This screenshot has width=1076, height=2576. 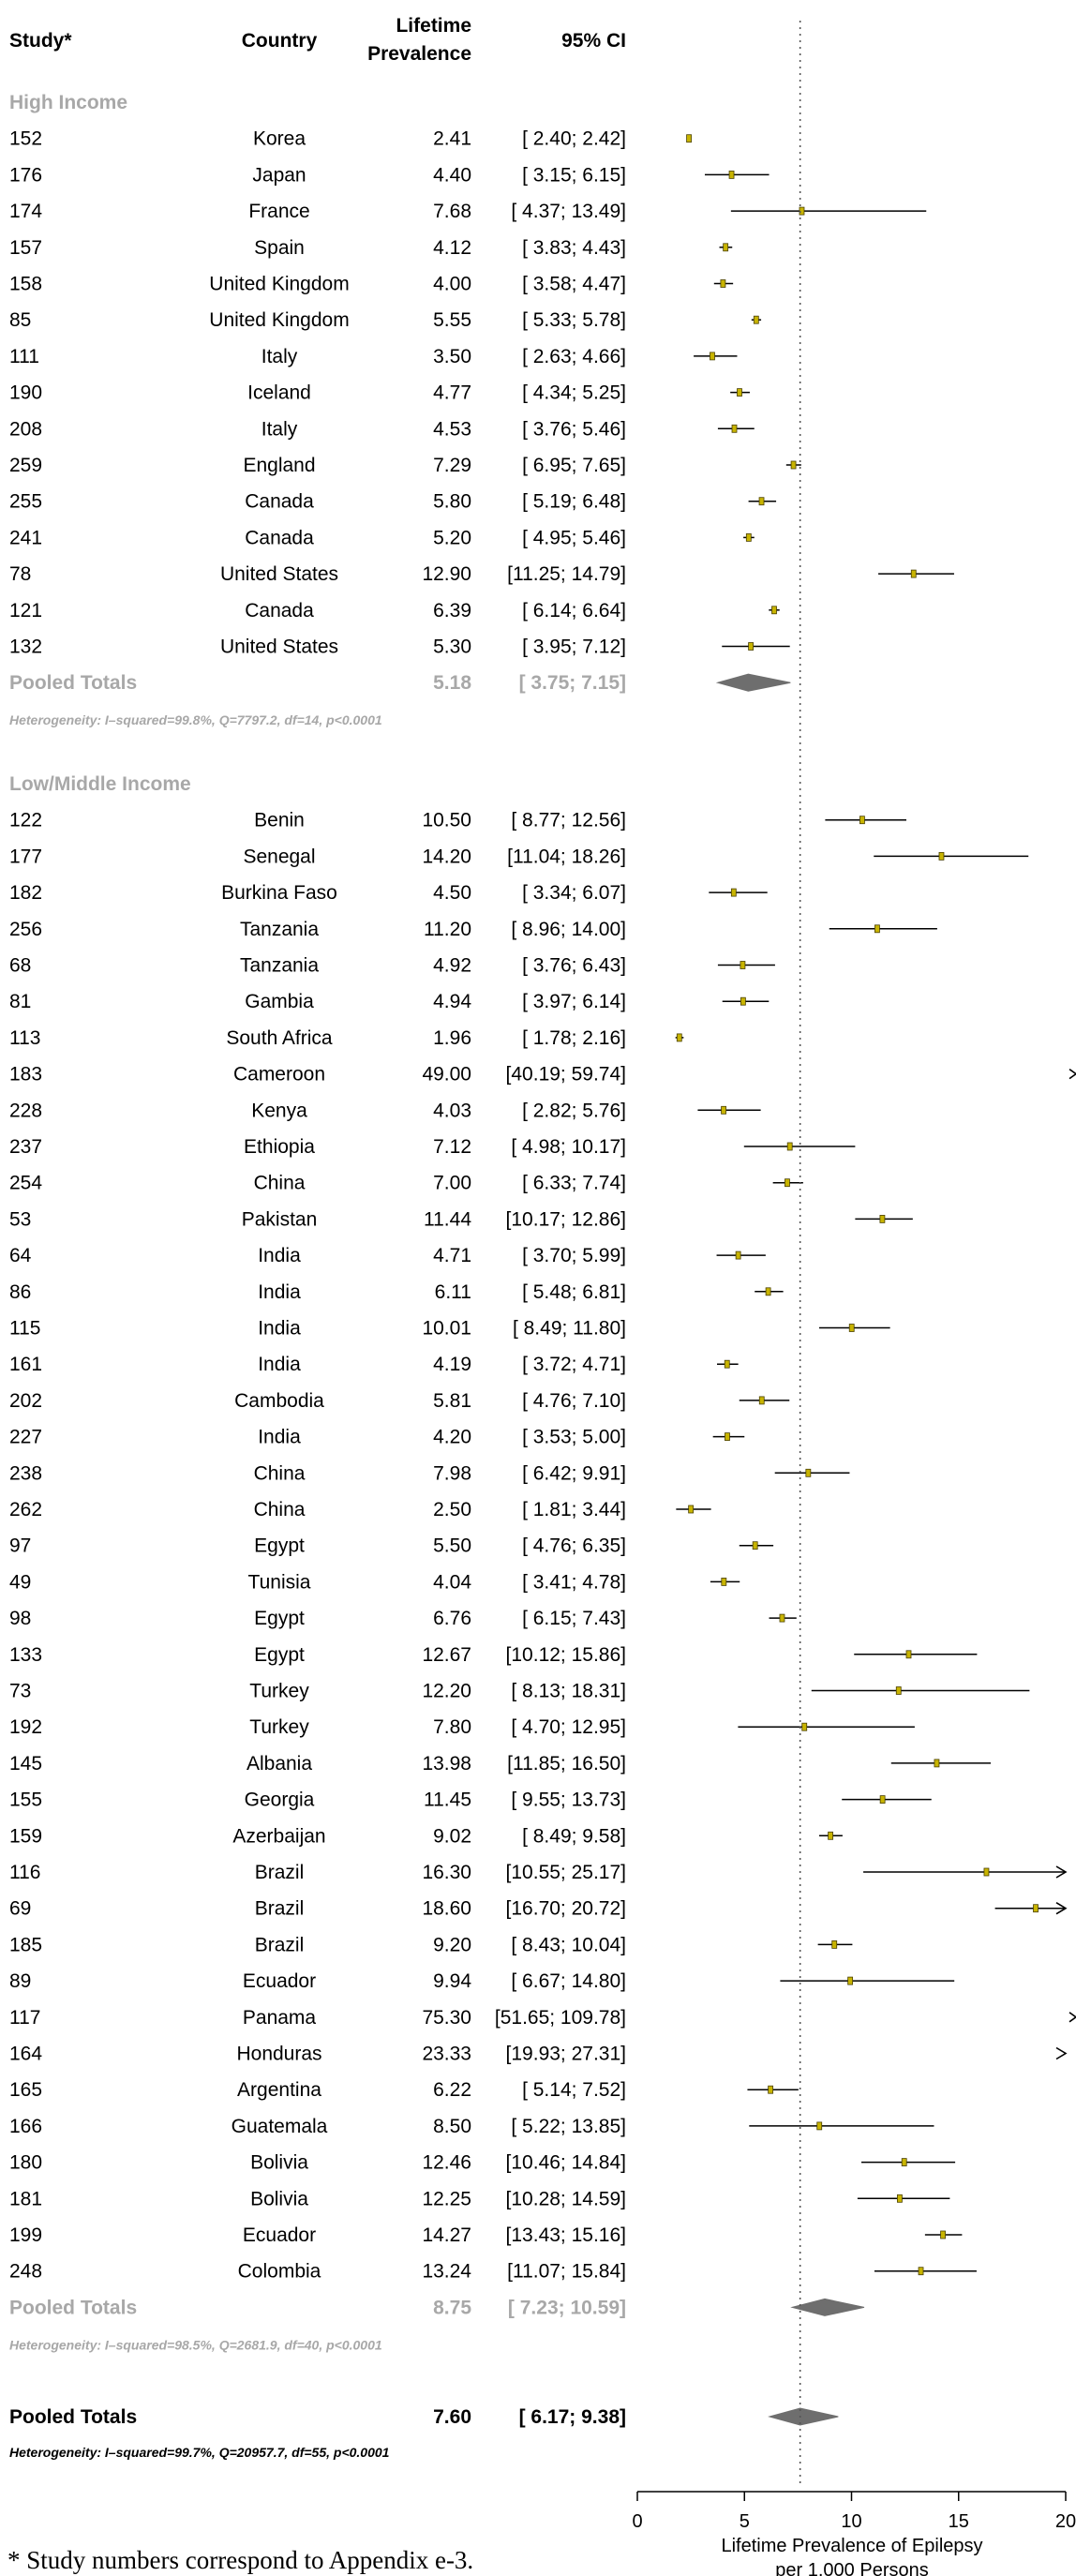 What do you see at coordinates (452, 1147) in the screenshot?
I see `prevalence-value: 7.12` at bounding box center [452, 1147].